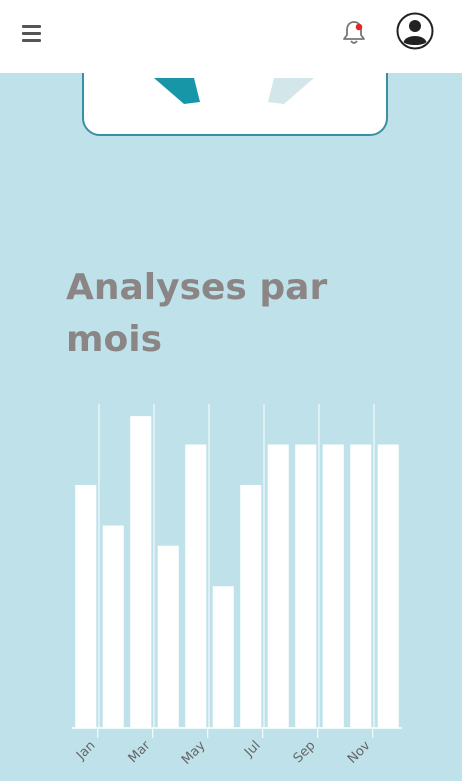 Image resolution: width=462 pixels, height=781 pixels. I want to click on bar-may, so click(196, 586).